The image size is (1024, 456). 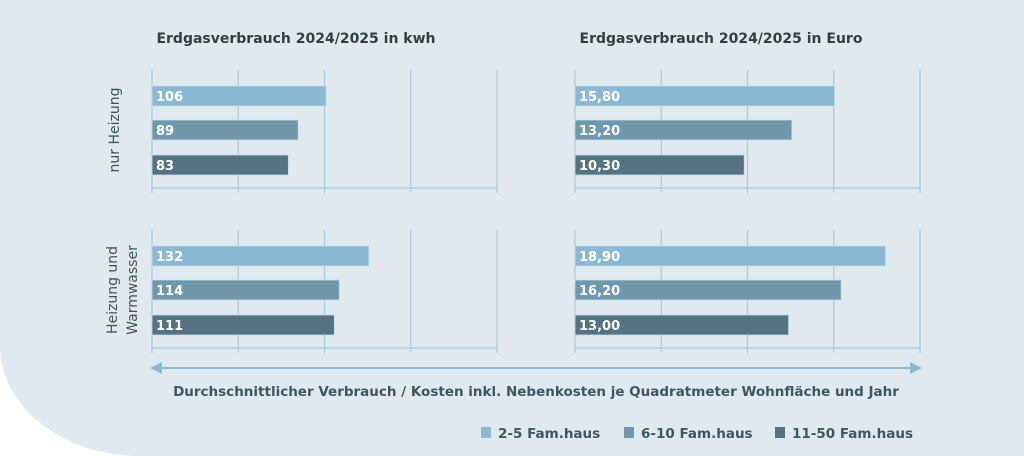 I want to click on bar-data-label: 18,90, so click(x=599, y=257).